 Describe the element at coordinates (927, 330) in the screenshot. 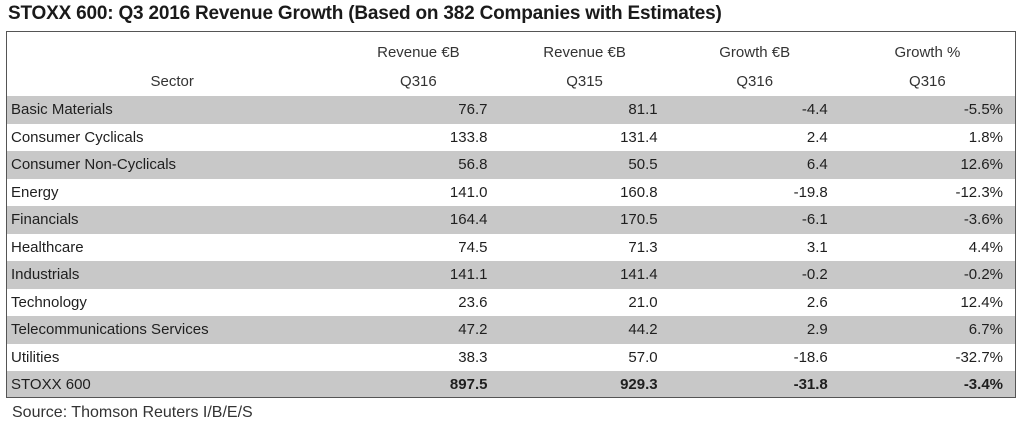

I see `growth-pct-cell: 6.7%` at that location.